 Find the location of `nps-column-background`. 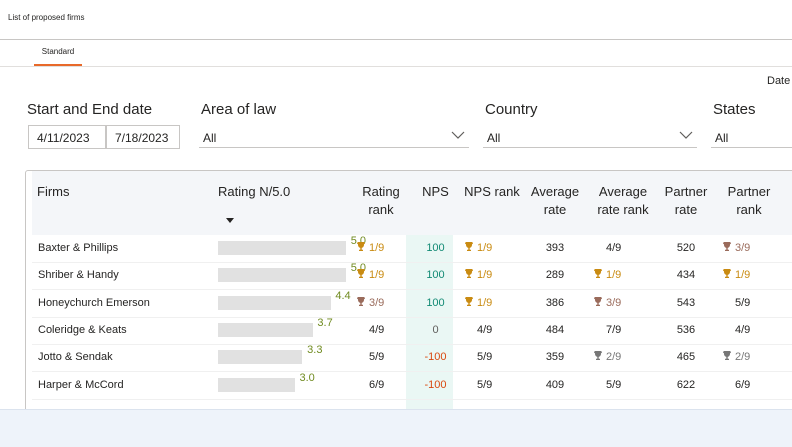

nps-column-background is located at coordinates (429, 328).